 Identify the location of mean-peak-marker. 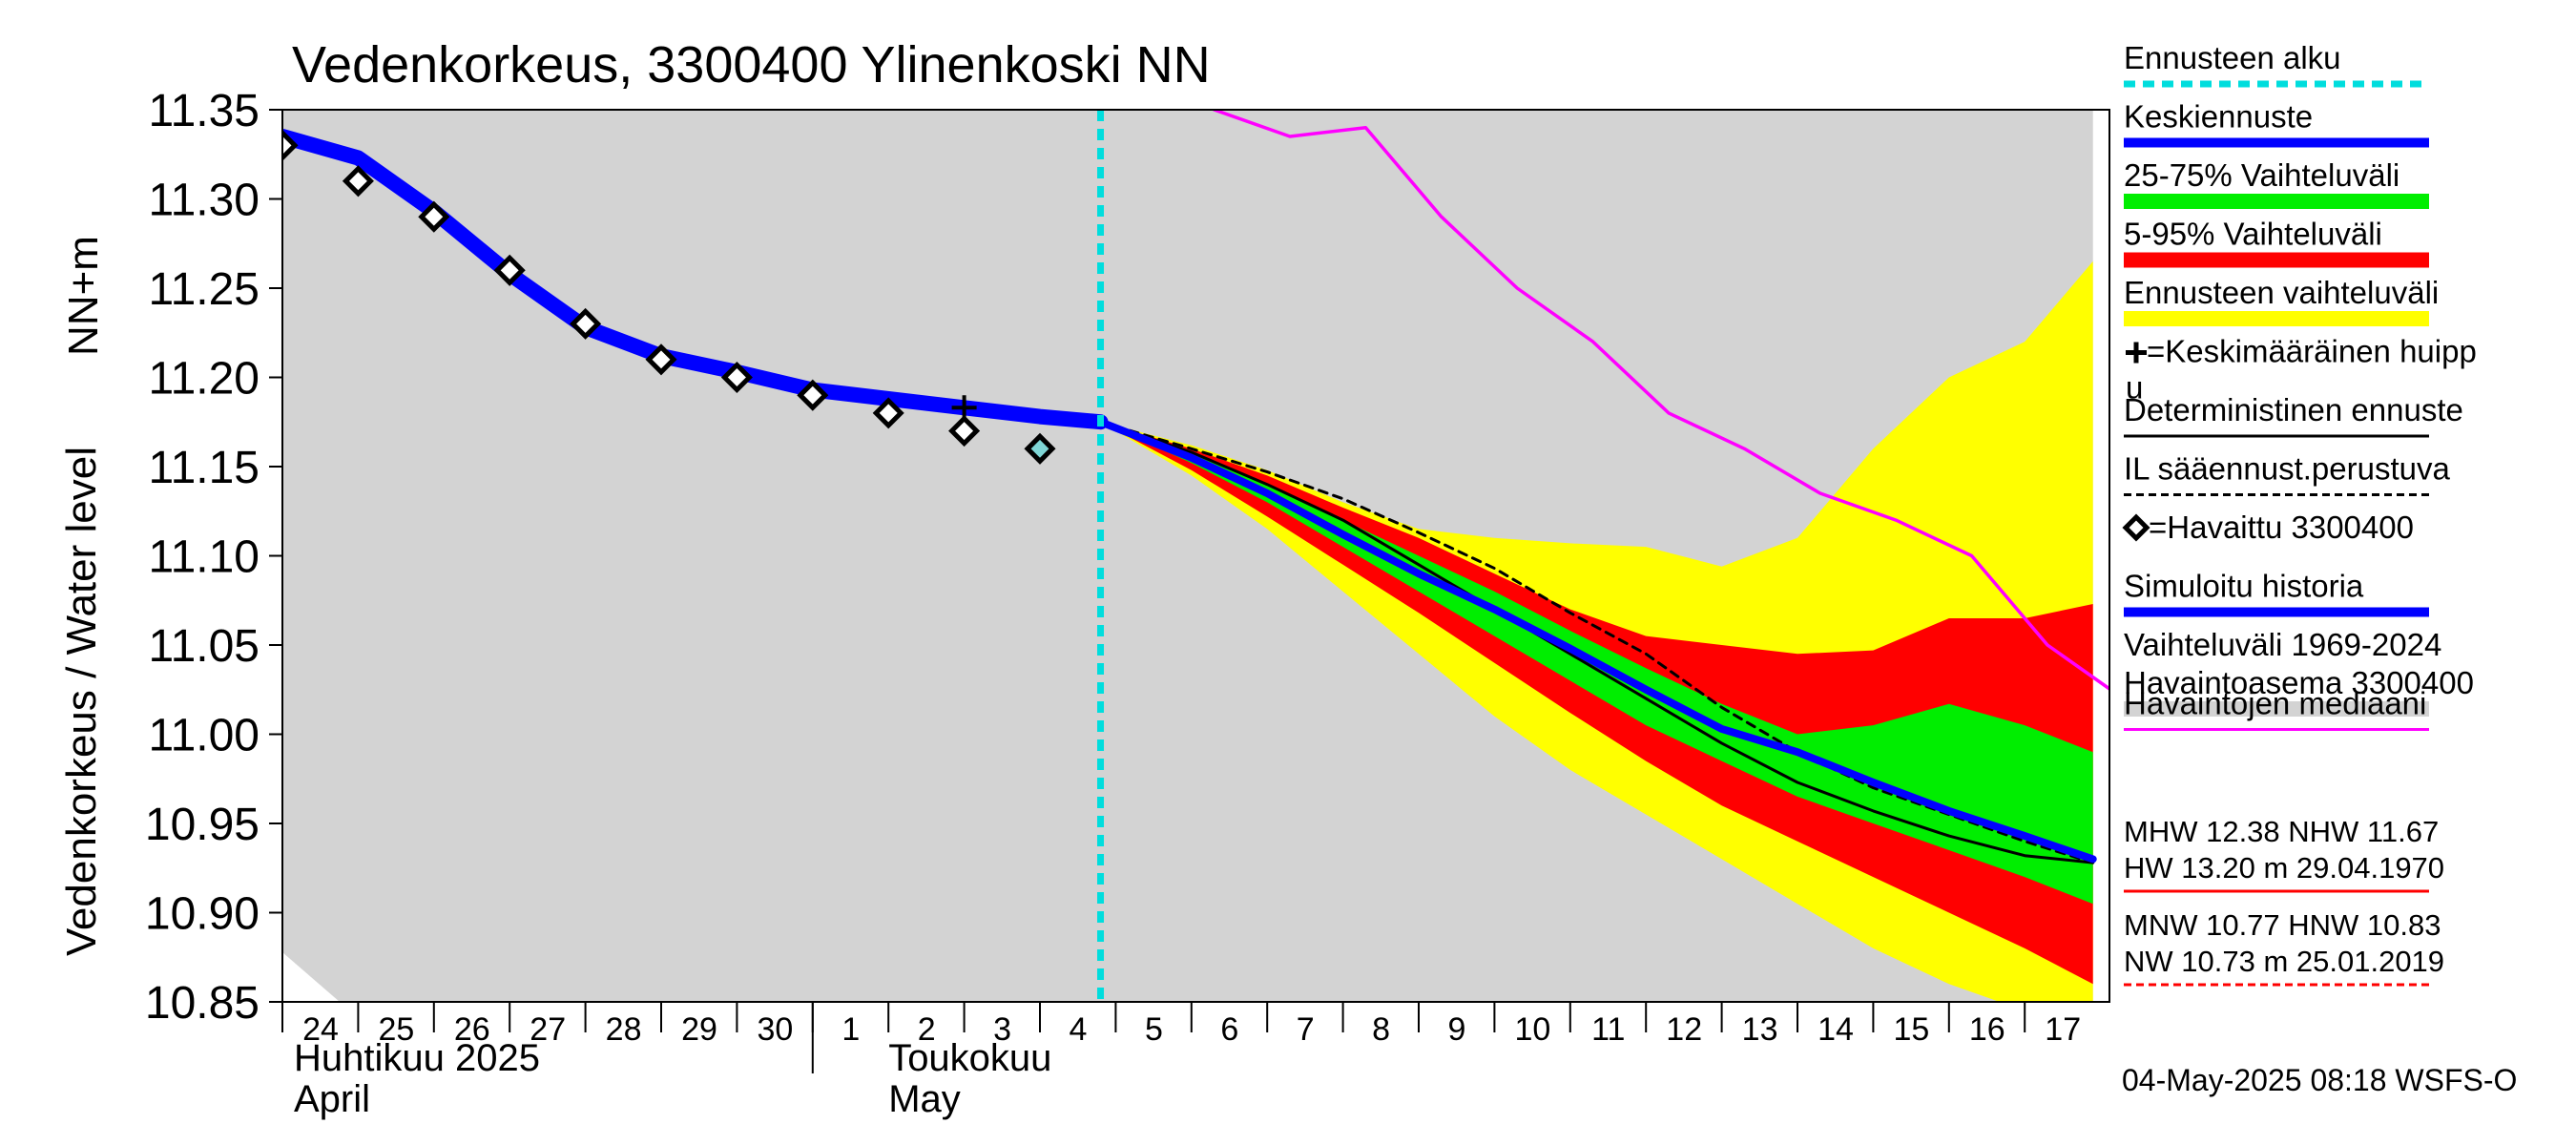
(964, 408).